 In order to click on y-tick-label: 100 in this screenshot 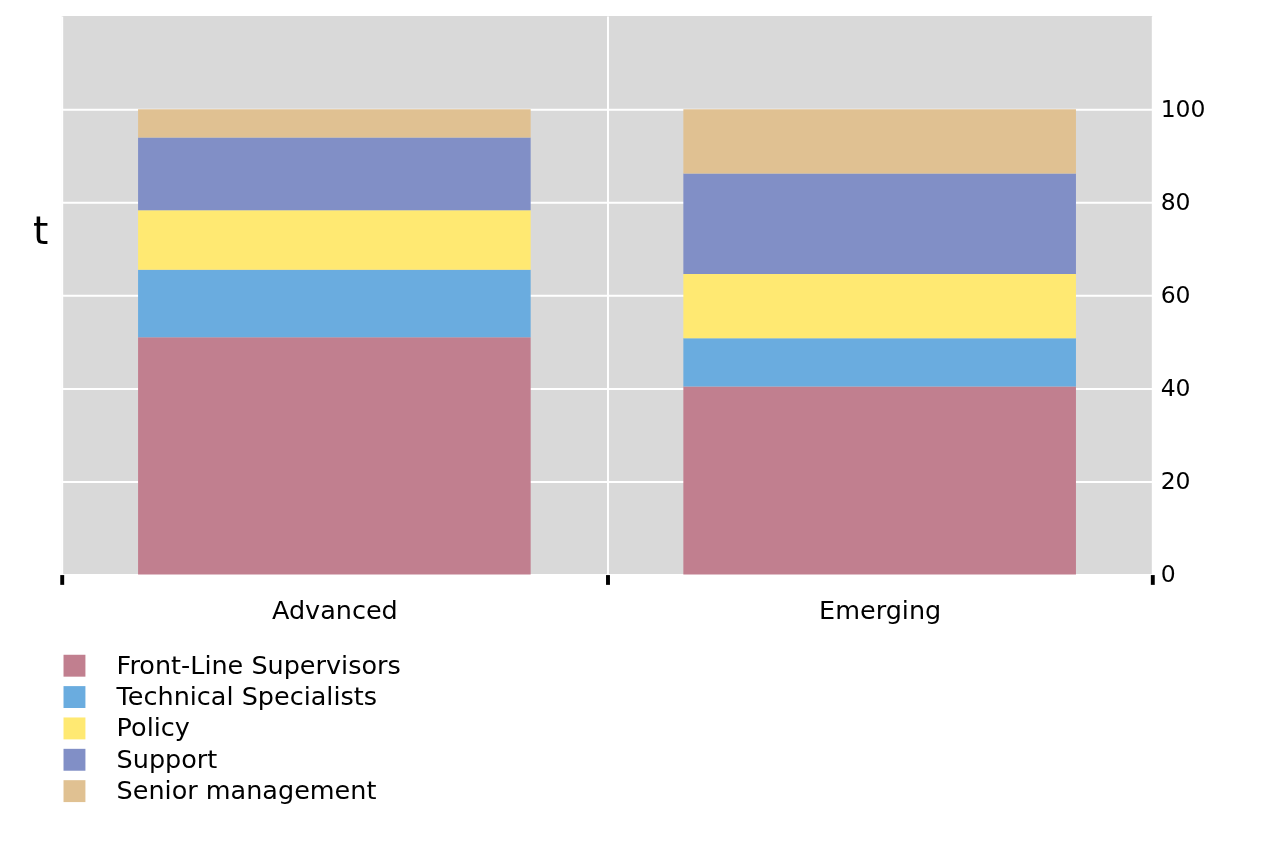, I will do `click(1183, 108)`.